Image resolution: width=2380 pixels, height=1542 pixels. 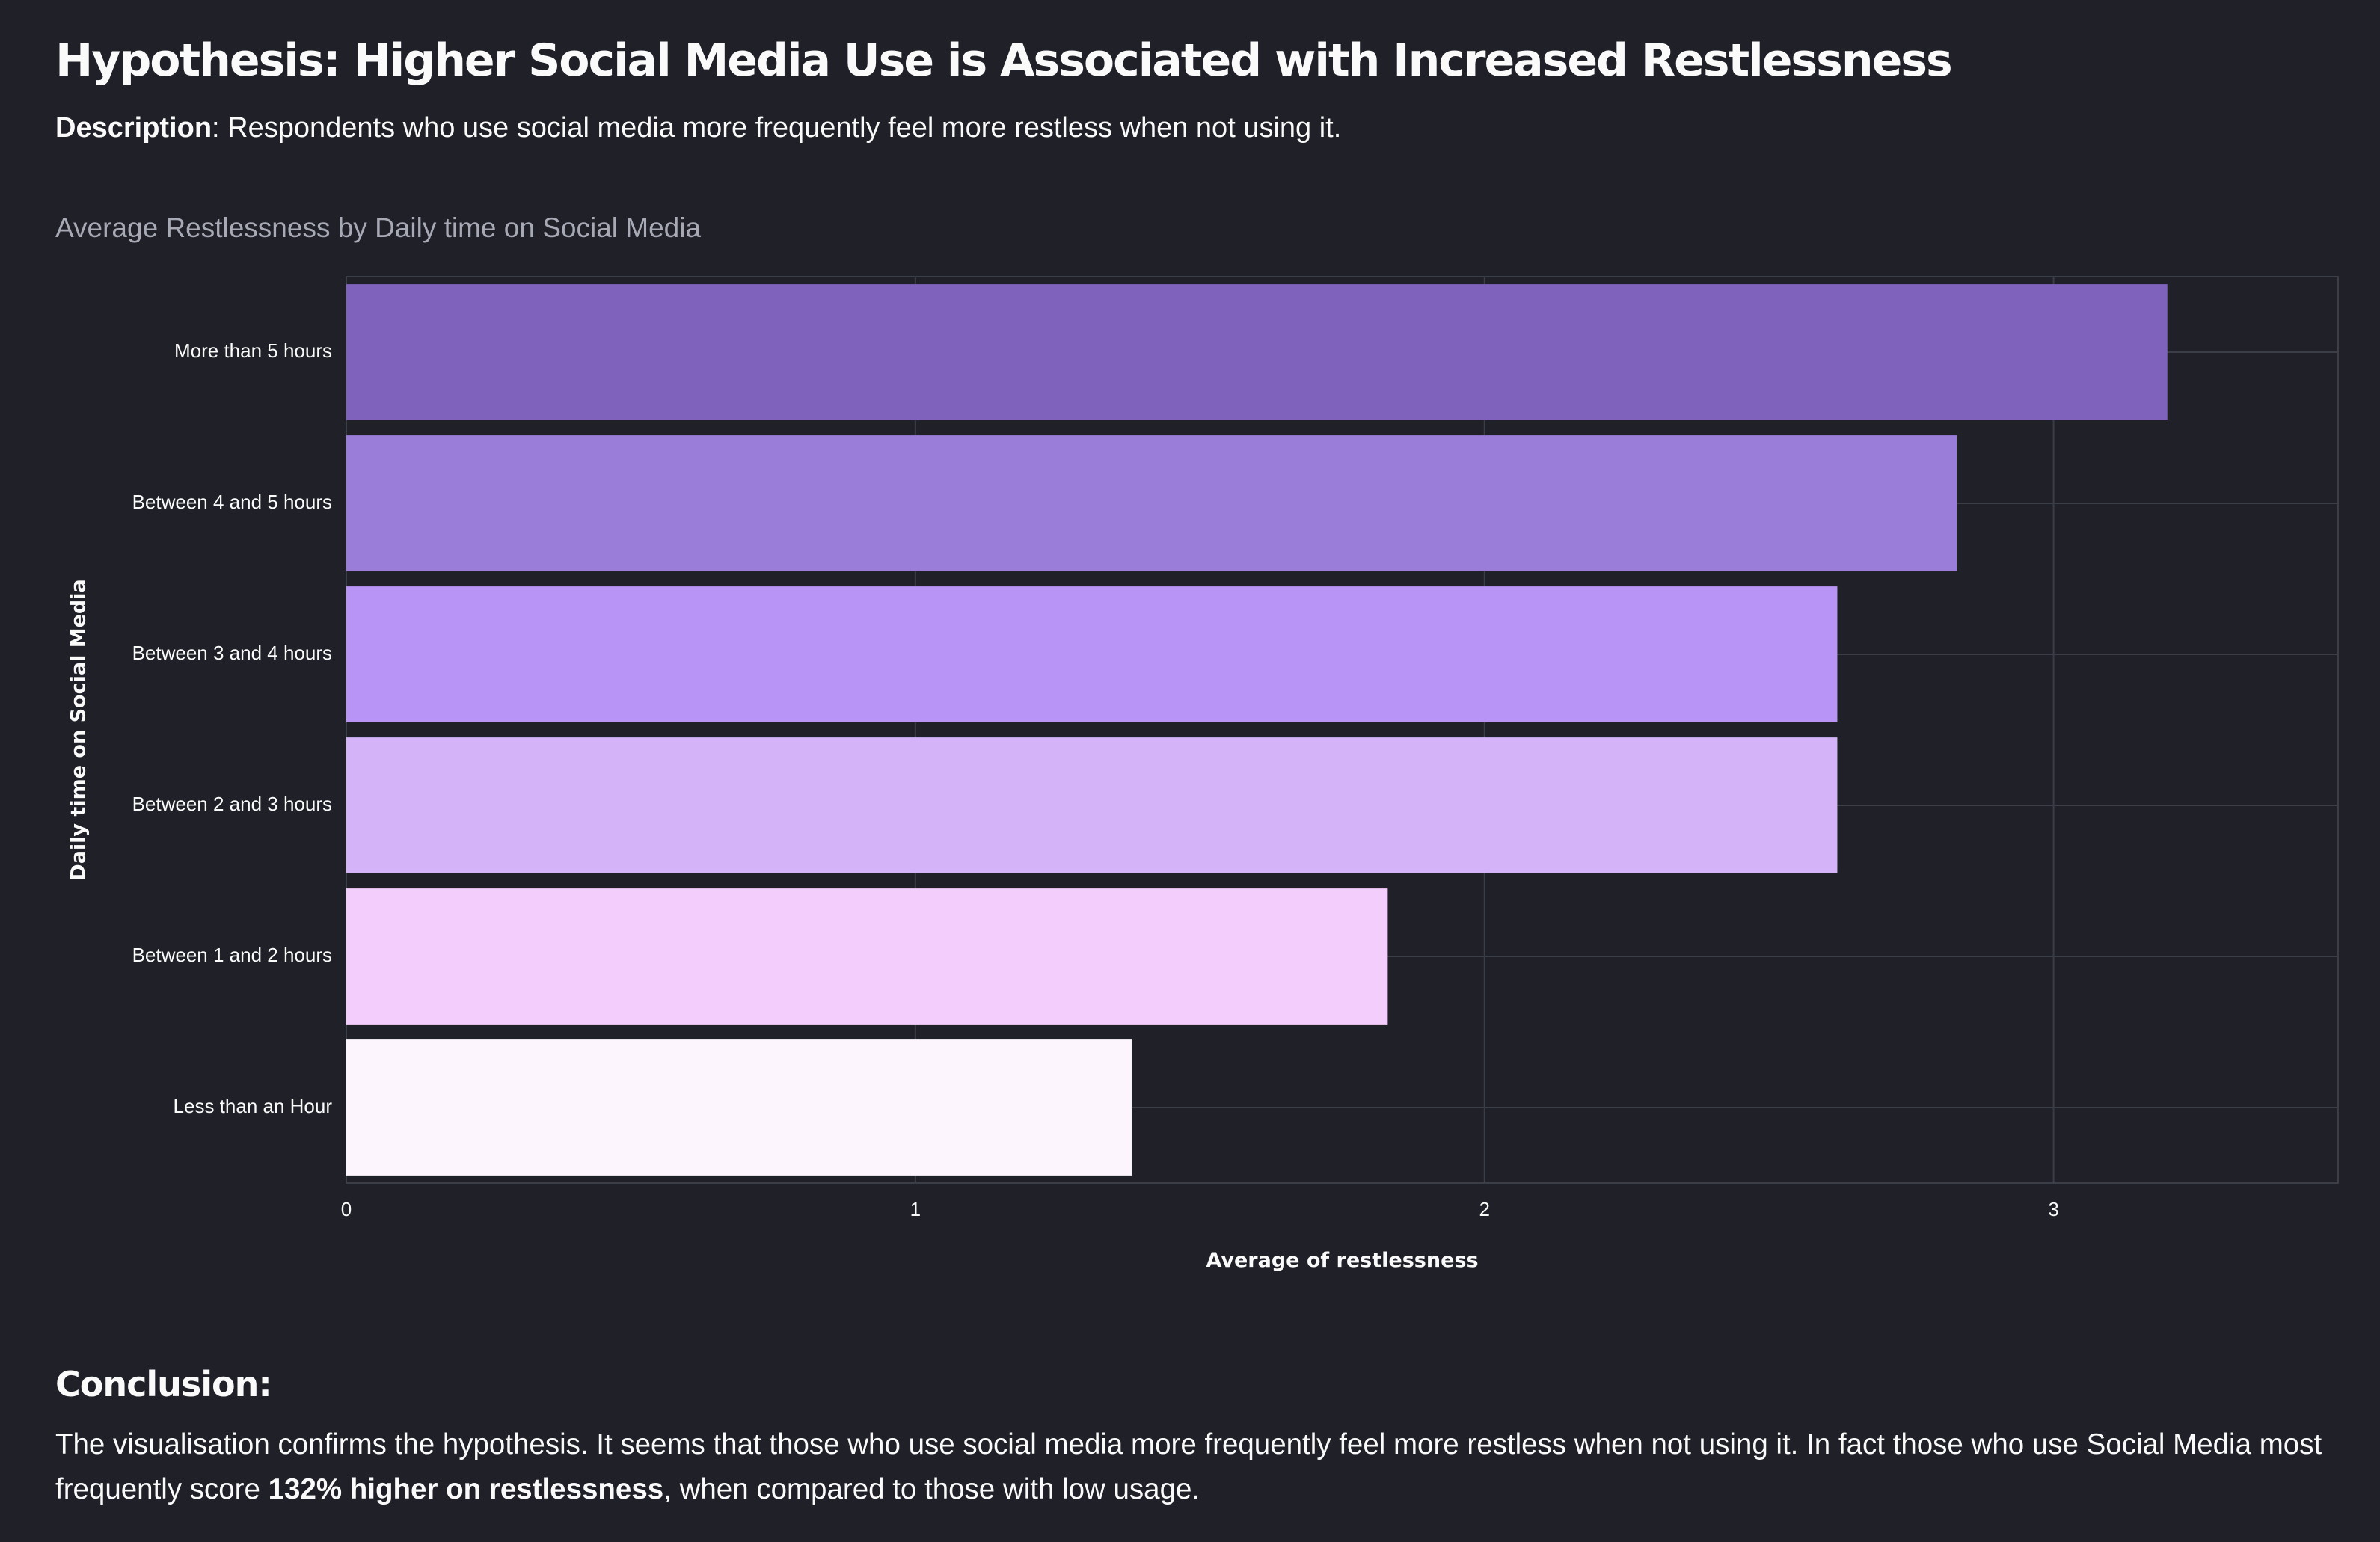 I want to click on bar-more-than-5-hours, so click(x=1257, y=352).